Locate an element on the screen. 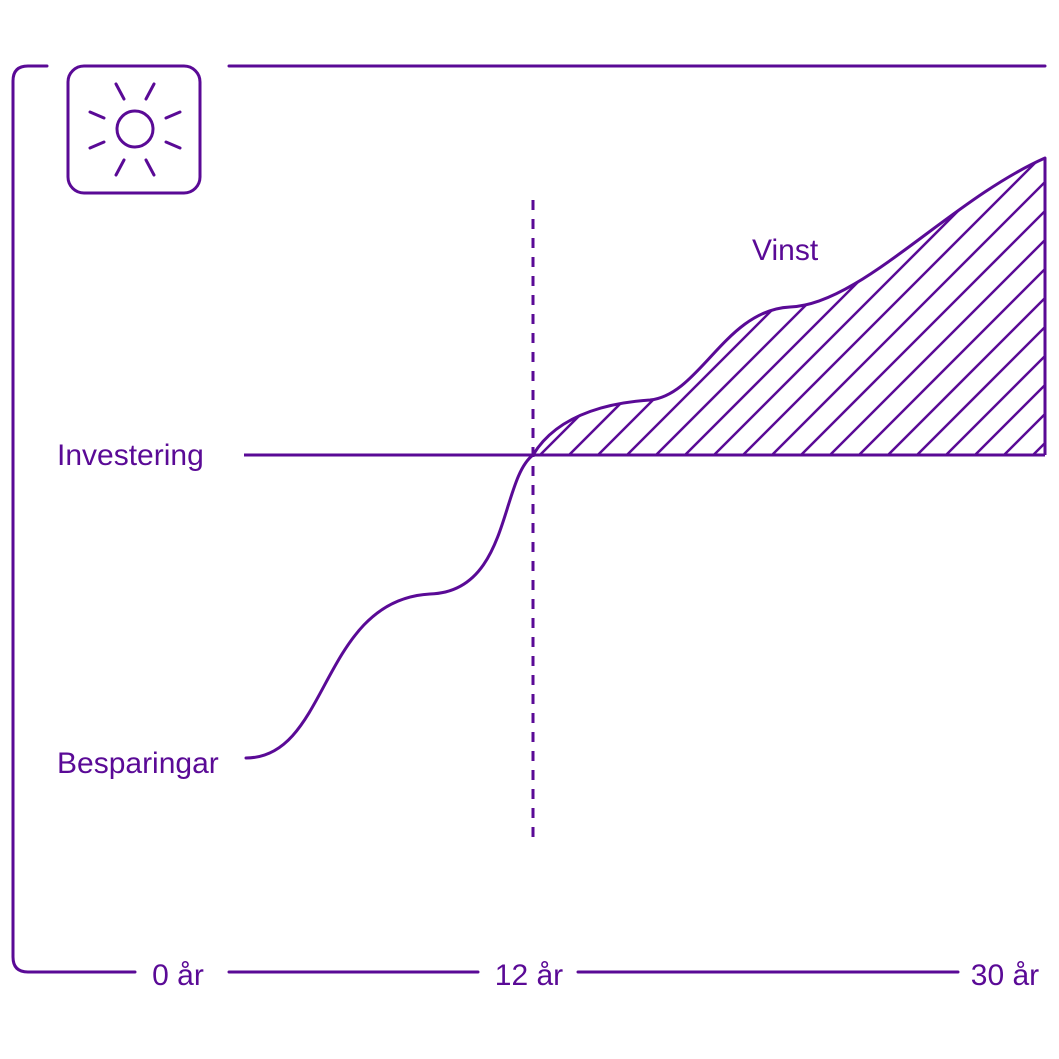 This screenshot has width=1059, height=1059. sun-icon is located at coordinates (134, 129).